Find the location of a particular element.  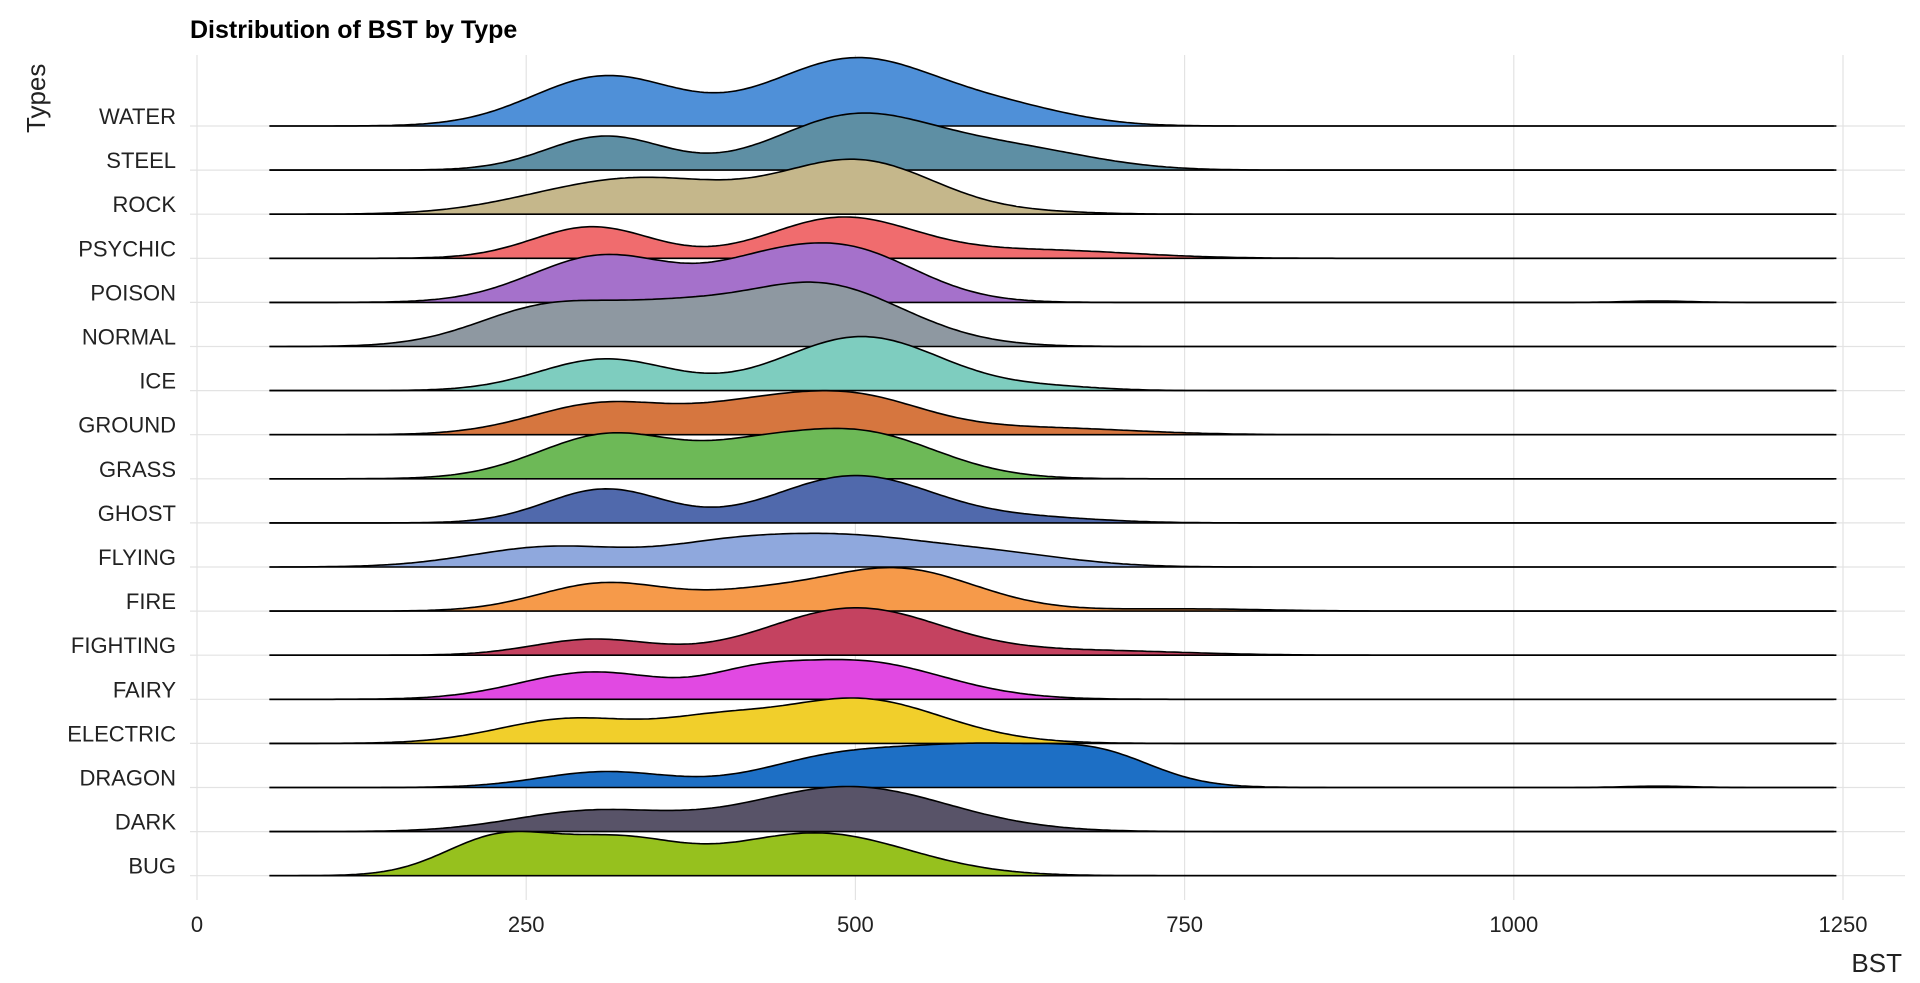

ridge-fill-flying is located at coordinates (1053, 550).